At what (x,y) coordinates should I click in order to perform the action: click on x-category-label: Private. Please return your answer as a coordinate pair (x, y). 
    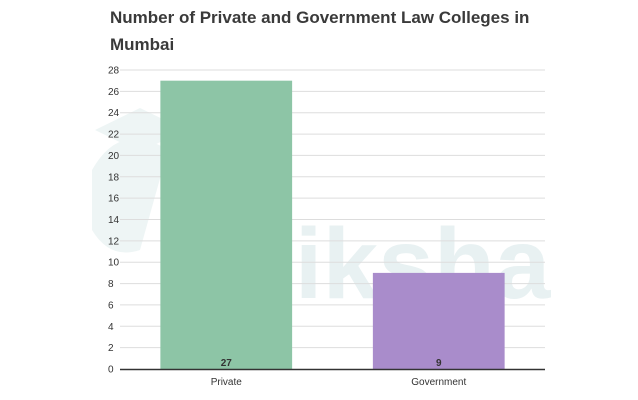
    Looking at the image, I should click on (227, 382).